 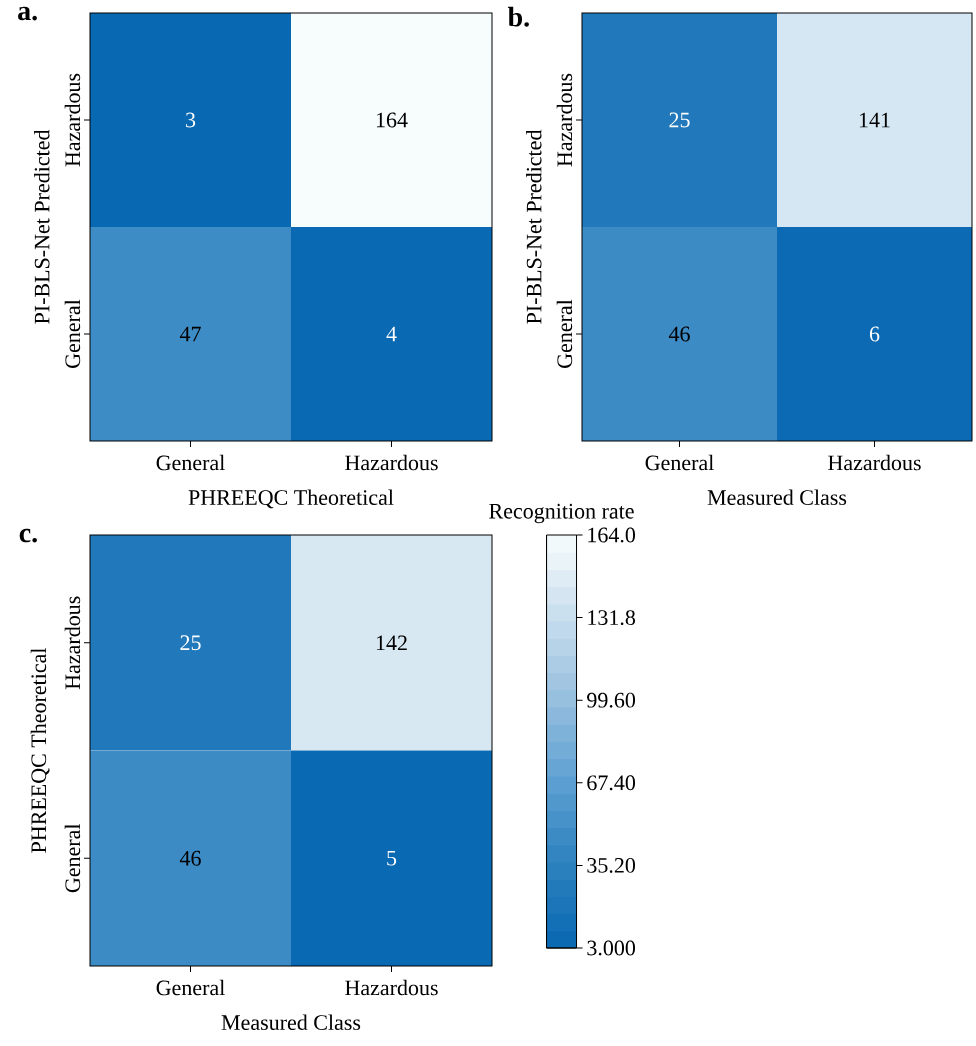 I want to click on y-axis-title: PHREEQC Theoretical, so click(x=40, y=750).